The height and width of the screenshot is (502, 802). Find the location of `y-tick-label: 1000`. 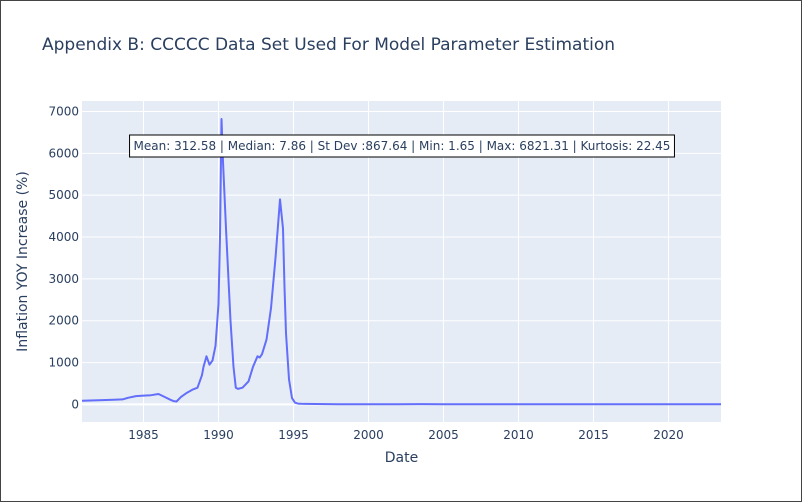

y-tick-label: 1000 is located at coordinates (63, 363).